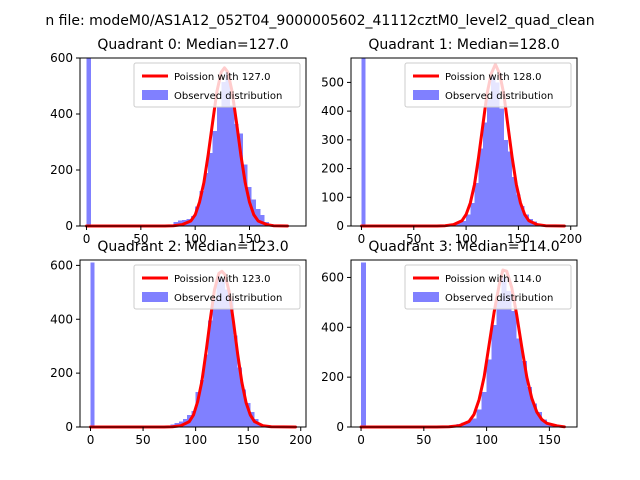 Image resolution: width=640 pixels, height=480 pixels. What do you see at coordinates (493, 279) in the screenshot?
I see `legend-label-poisson: Poission with 114.0` at bounding box center [493, 279].